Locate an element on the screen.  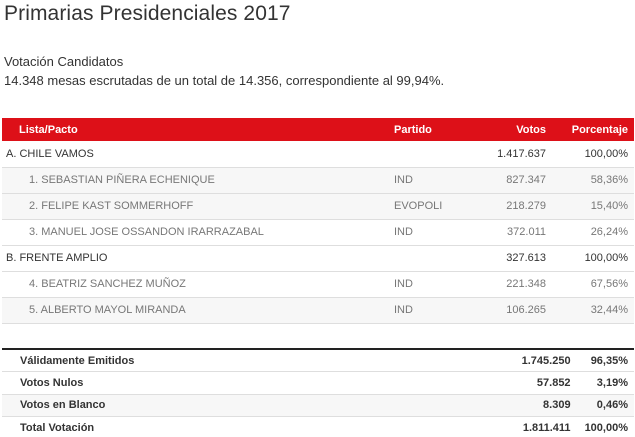
party-cell: EVOPOLI is located at coordinates (437, 206).